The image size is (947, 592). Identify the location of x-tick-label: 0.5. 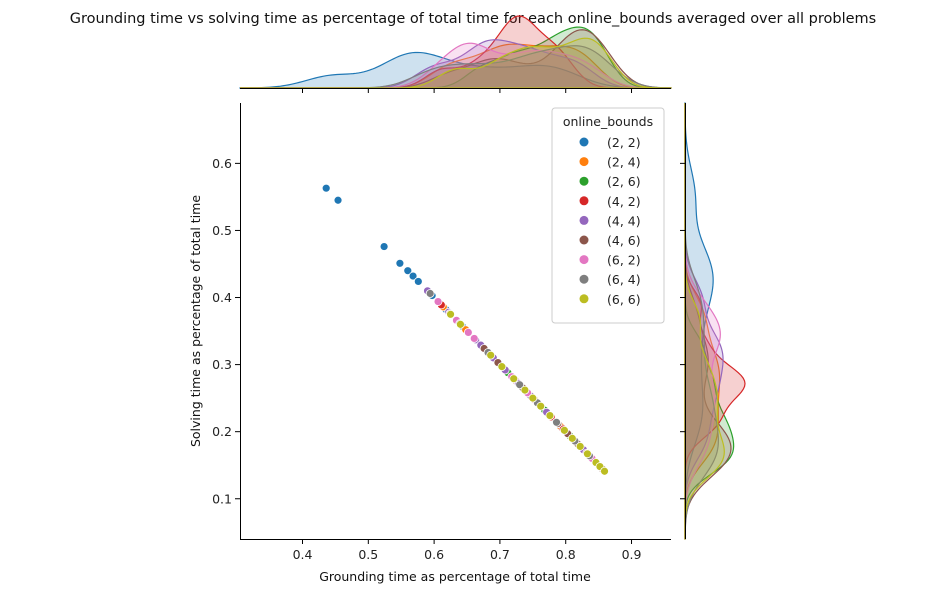
(368, 554).